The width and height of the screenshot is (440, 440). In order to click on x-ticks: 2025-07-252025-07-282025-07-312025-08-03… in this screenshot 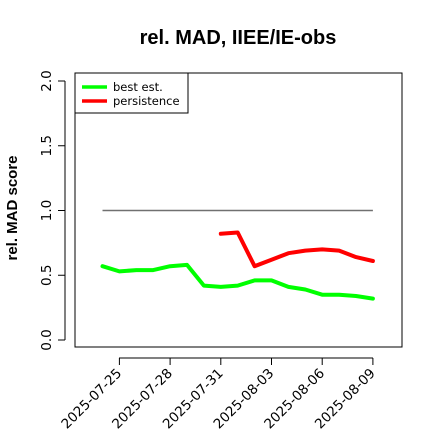, I will do `click(218, 395)`.